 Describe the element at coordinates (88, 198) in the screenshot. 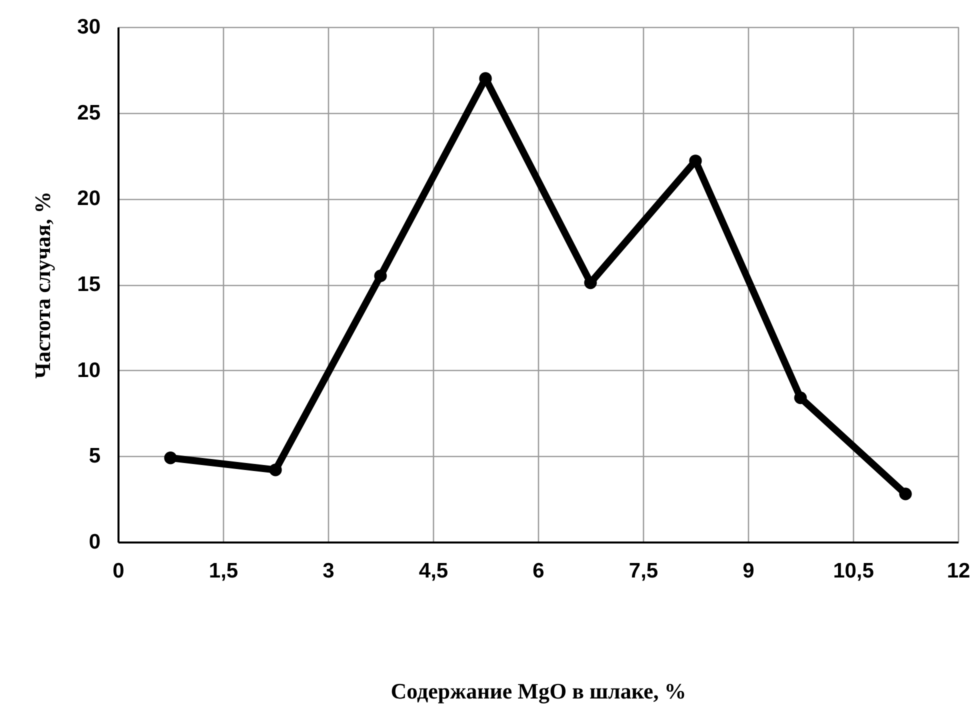

I see `y-tick-label: 20` at that location.